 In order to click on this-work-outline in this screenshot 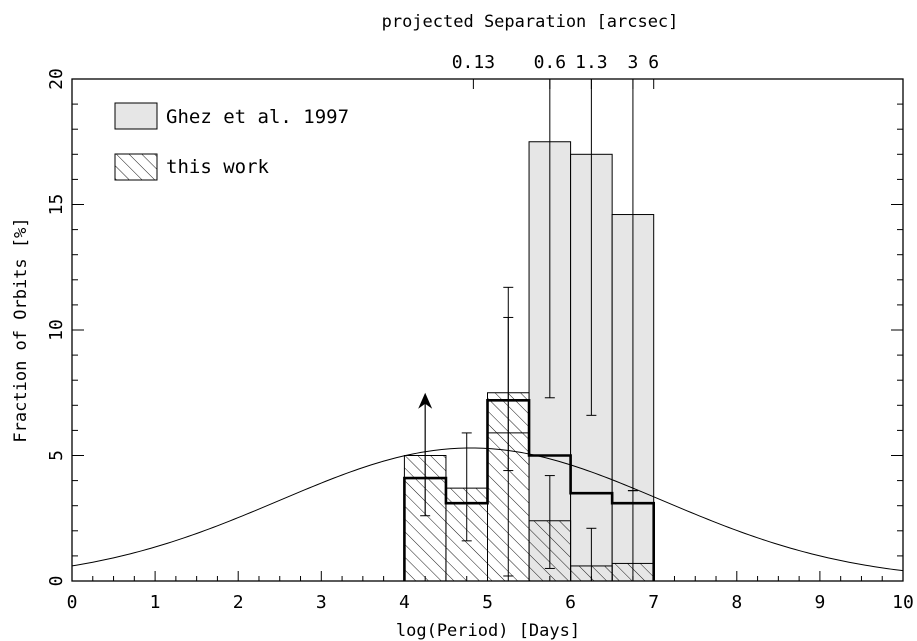, I will do `click(529, 489)`.